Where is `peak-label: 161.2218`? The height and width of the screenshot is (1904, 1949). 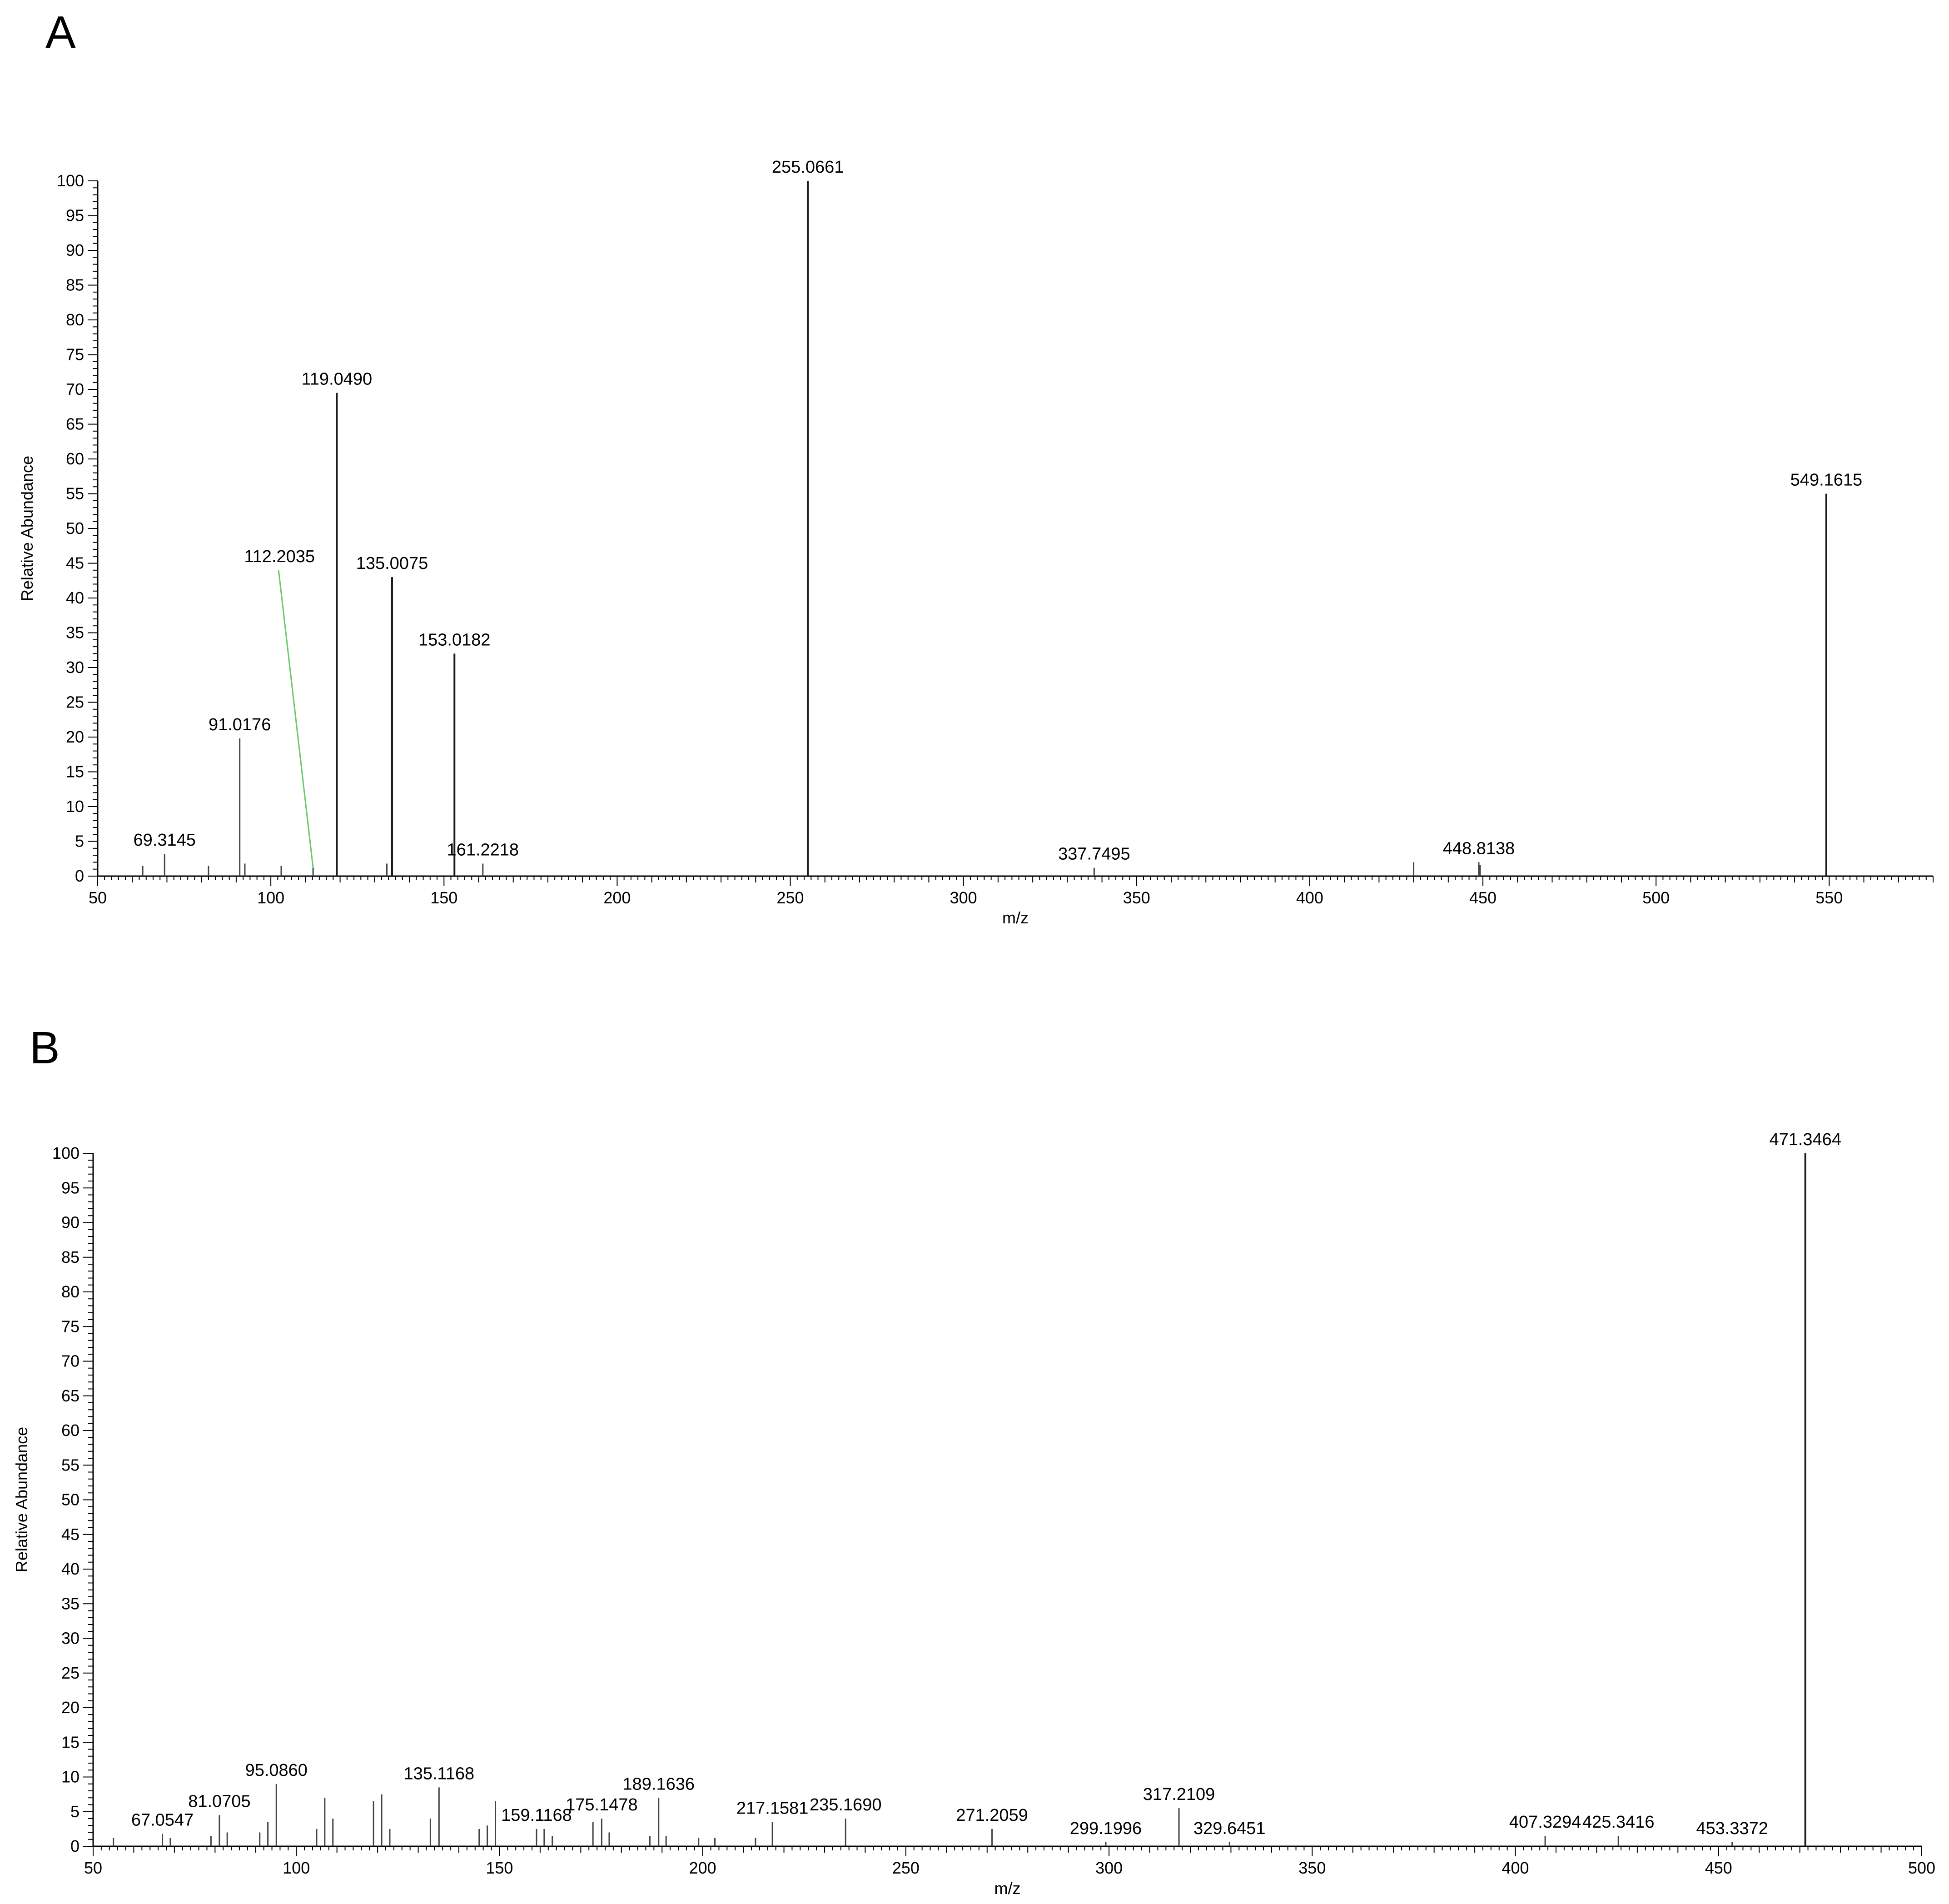 peak-label: 161.2218 is located at coordinates (483, 850).